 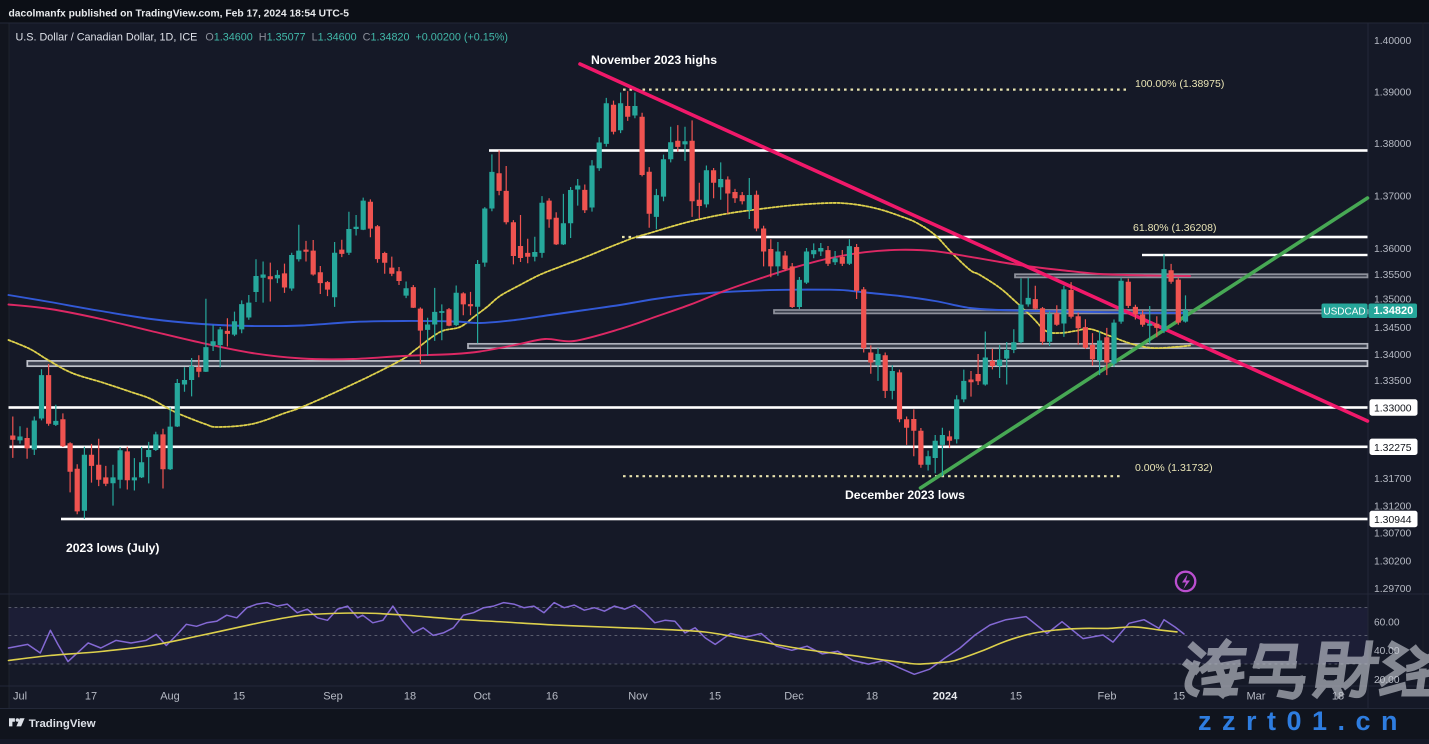 What do you see at coordinates (1392, 249) in the screenshot?
I see `svg-text: 1.36000` at bounding box center [1392, 249].